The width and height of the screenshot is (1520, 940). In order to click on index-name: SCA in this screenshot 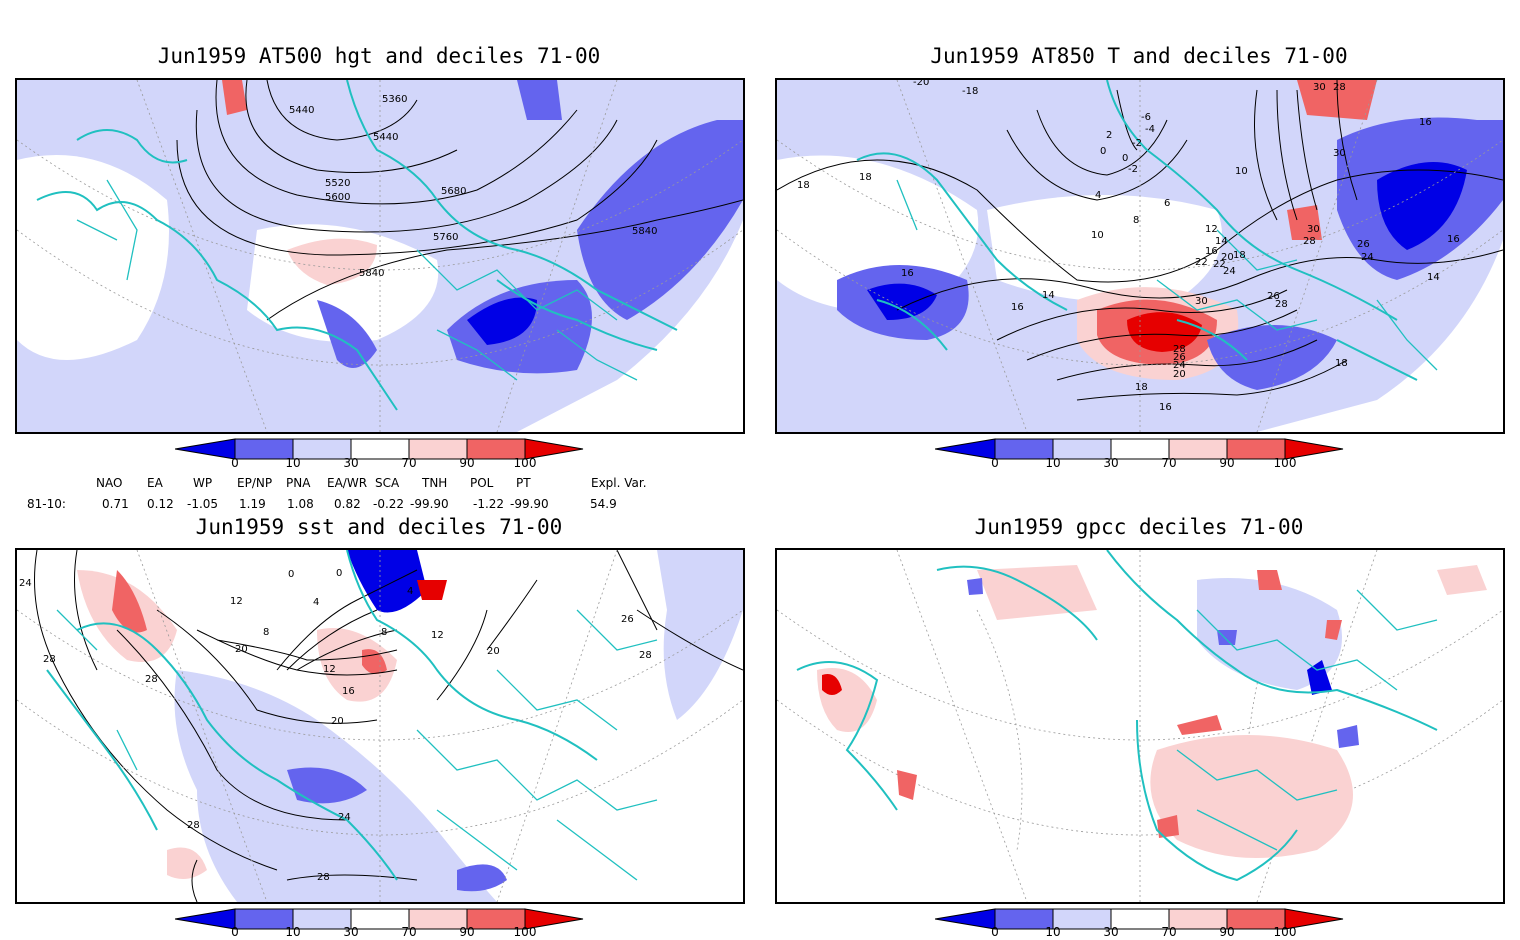, I will do `click(387, 483)`.